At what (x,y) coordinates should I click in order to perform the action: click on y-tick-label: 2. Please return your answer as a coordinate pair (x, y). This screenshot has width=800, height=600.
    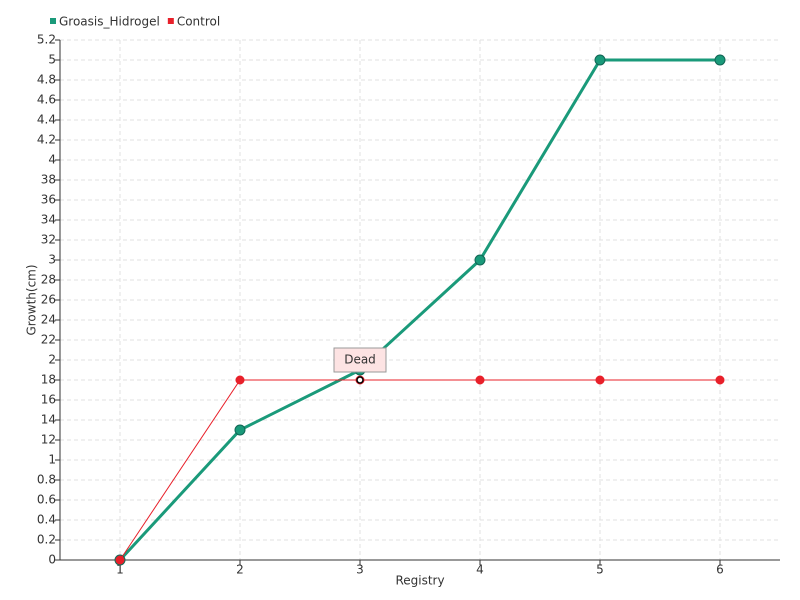
    Looking at the image, I should click on (52, 360).